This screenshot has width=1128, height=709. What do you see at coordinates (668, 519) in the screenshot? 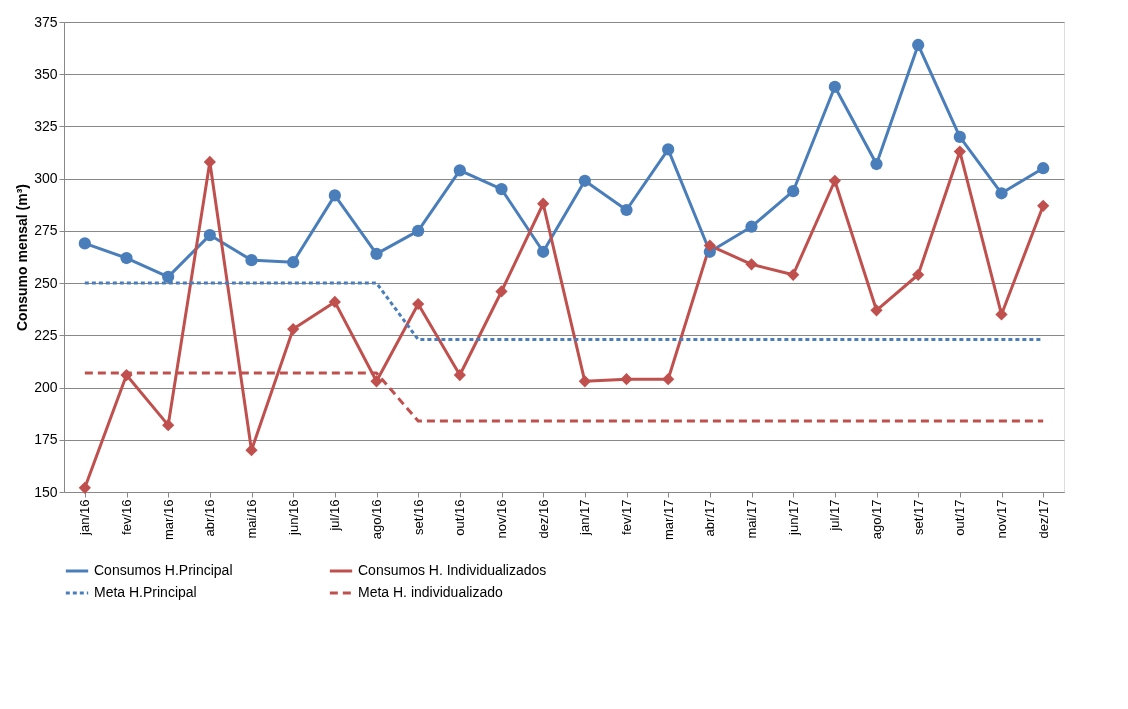
I see `x-tick-label: mar/17` at bounding box center [668, 519].